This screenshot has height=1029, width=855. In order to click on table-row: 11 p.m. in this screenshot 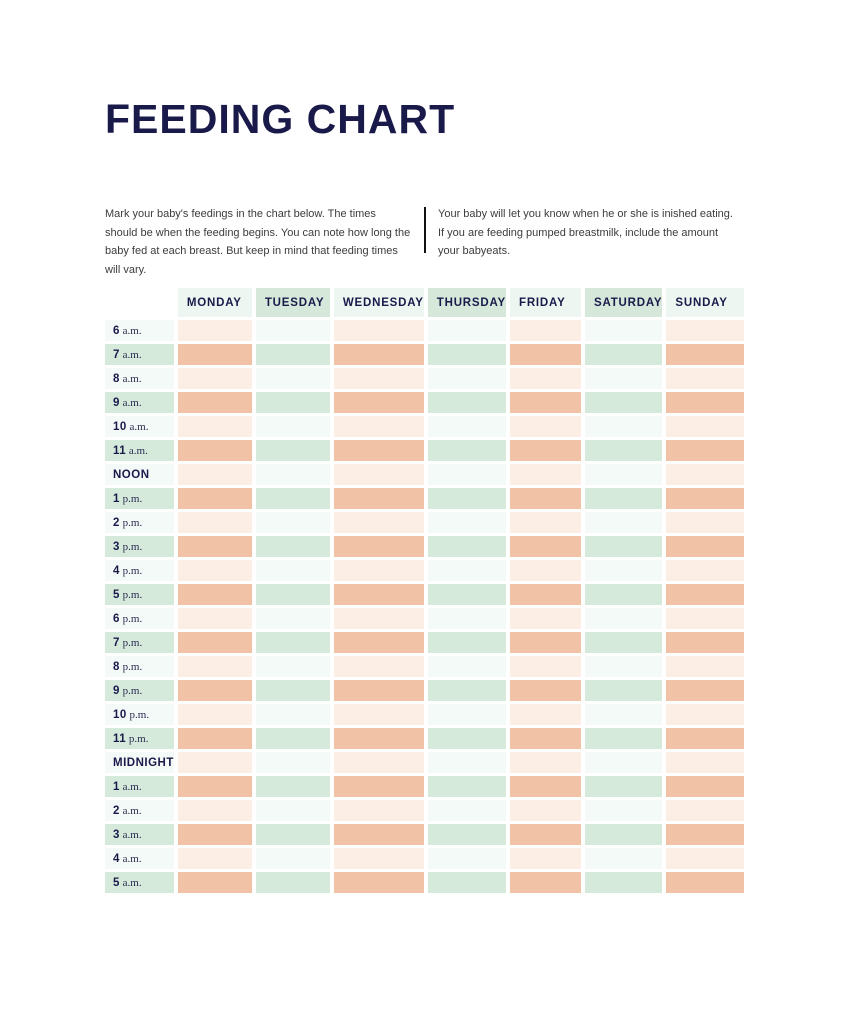, I will do `click(425, 738)`.